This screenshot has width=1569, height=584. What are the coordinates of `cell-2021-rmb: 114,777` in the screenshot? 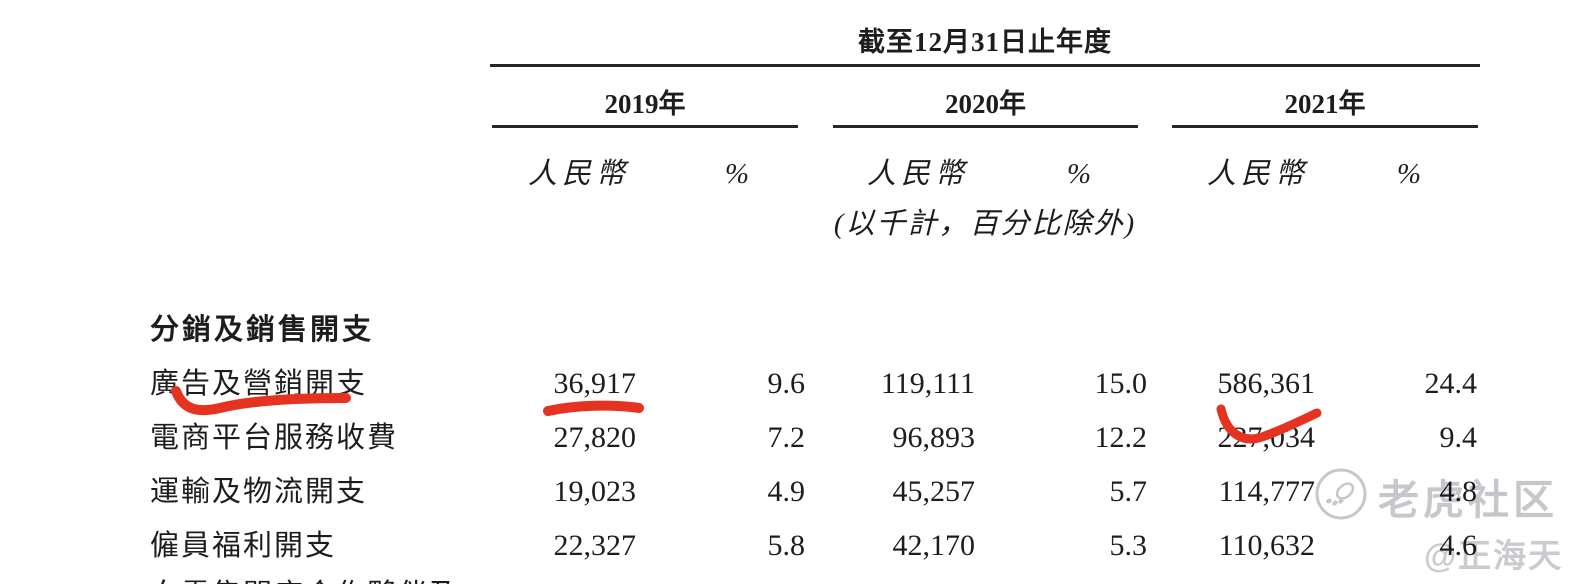 It's located at (1266, 491).